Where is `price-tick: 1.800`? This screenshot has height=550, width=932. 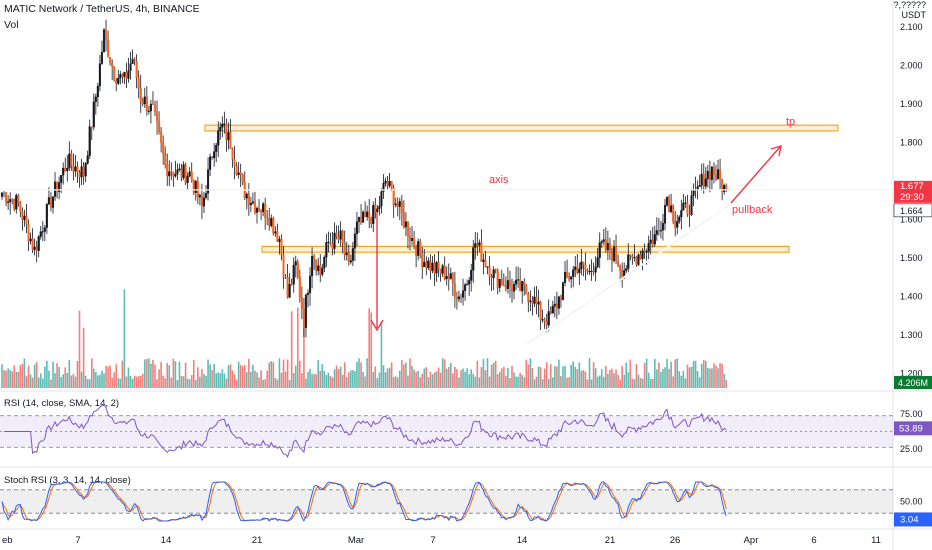 price-tick: 1.800 is located at coordinates (911, 143).